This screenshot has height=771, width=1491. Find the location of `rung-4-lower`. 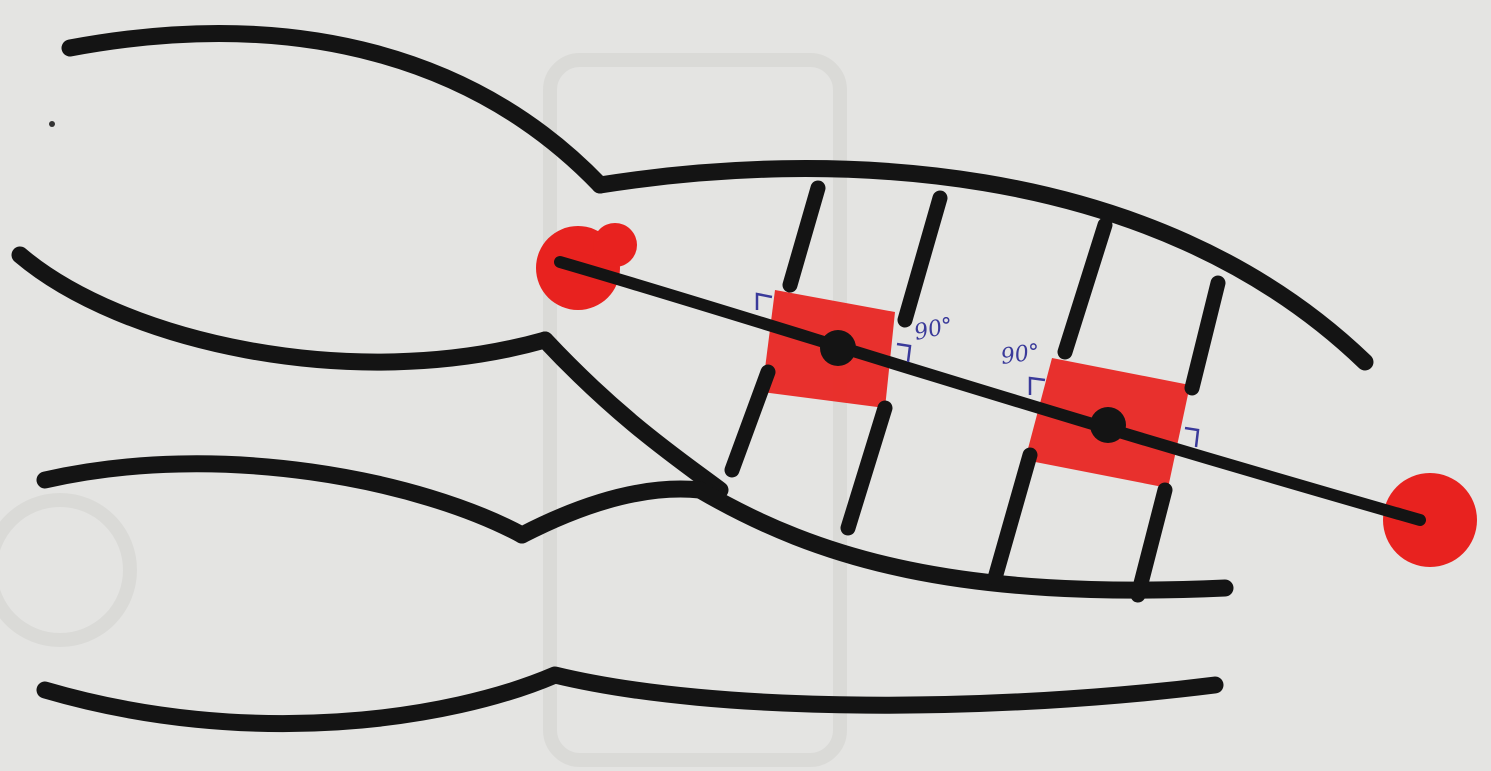

rung-4-lower is located at coordinates (1151, 542).